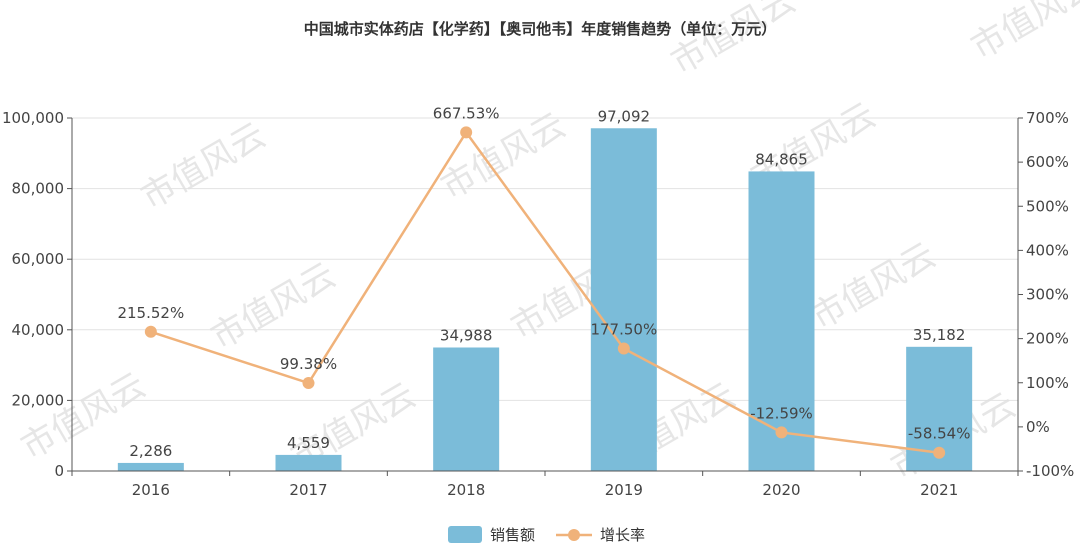 This screenshot has height=550, width=1080. Describe the element at coordinates (1047, 118) in the screenshot. I see `y-right-tick-label: 700%` at that location.